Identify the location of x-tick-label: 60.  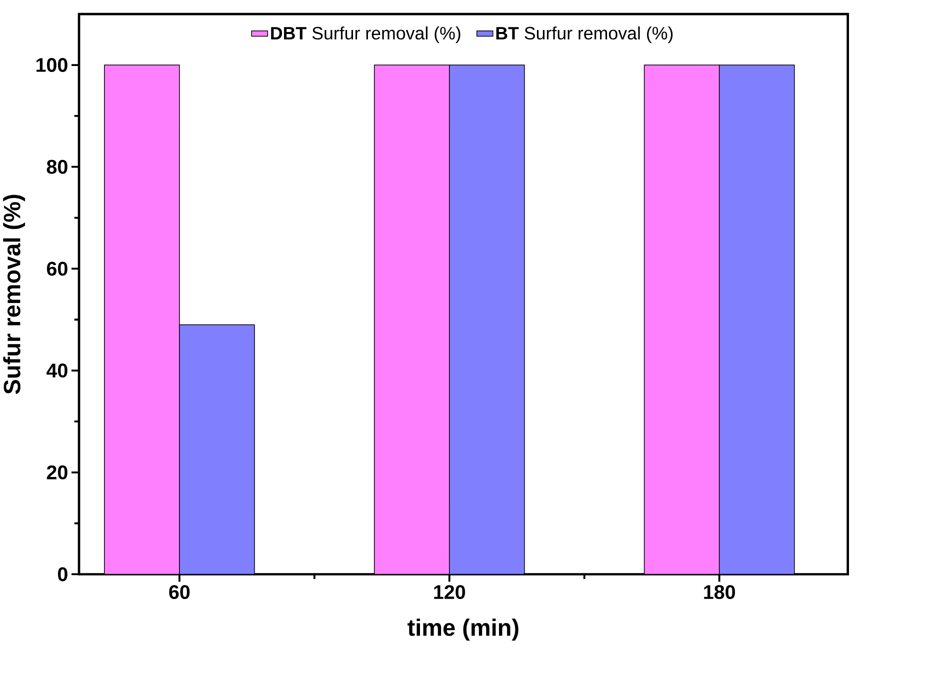
(179, 591).